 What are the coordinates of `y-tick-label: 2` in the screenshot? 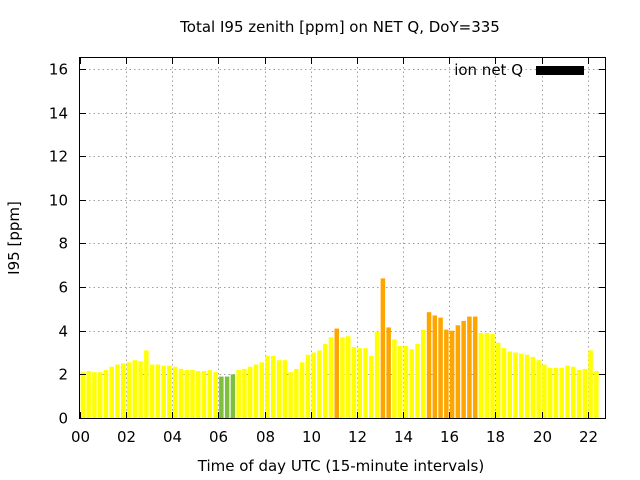 It's located at (63, 375).